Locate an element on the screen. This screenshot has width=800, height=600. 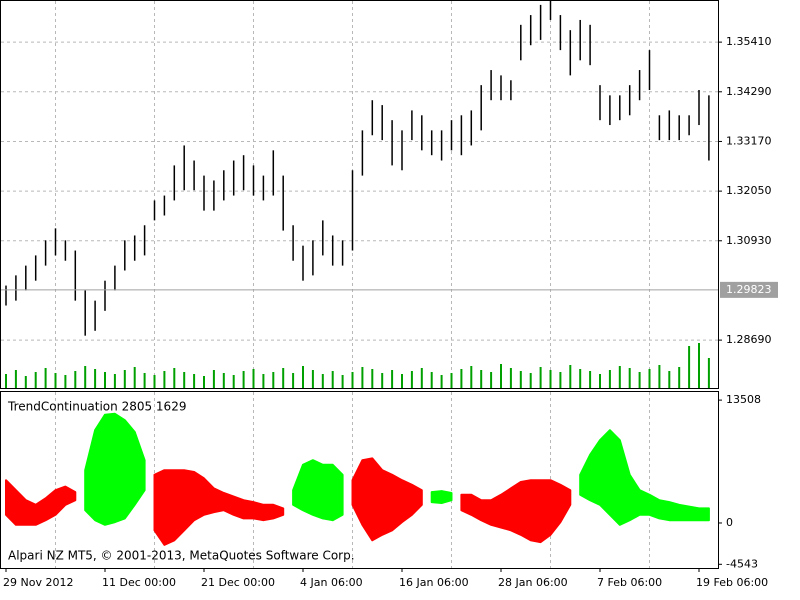
x-tick-label: 28 Jan 06:00 is located at coordinates (533, 582).